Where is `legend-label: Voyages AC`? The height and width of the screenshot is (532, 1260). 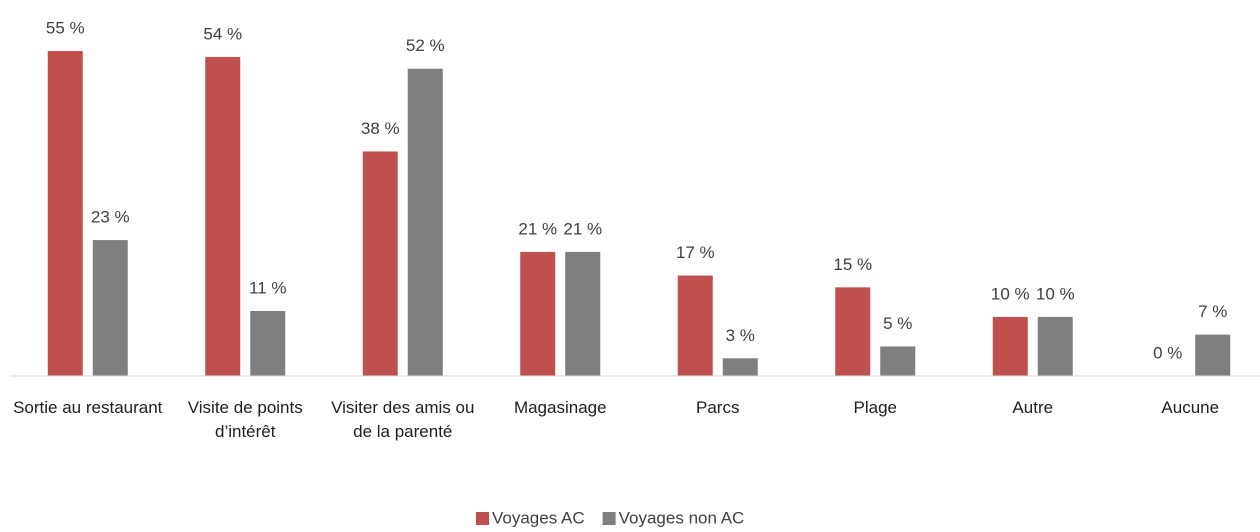 legend-label: Voyages AC is located at coordinates (538, 517).